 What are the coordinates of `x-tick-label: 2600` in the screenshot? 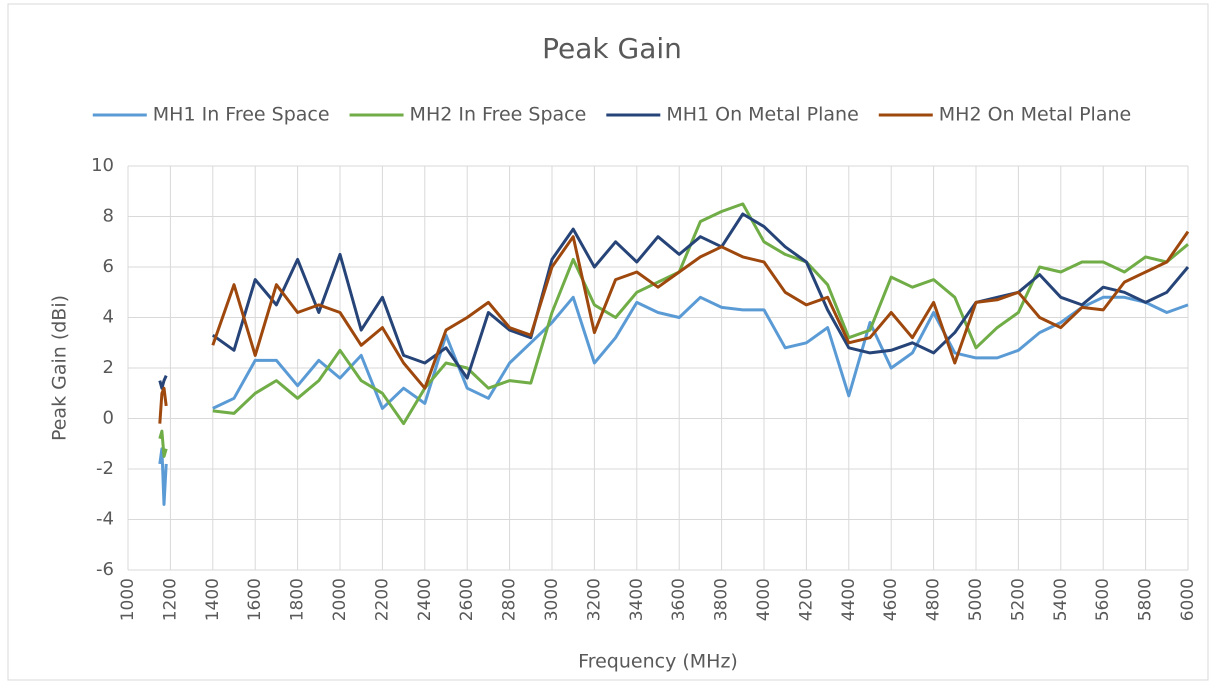 It's located at (467, 599).